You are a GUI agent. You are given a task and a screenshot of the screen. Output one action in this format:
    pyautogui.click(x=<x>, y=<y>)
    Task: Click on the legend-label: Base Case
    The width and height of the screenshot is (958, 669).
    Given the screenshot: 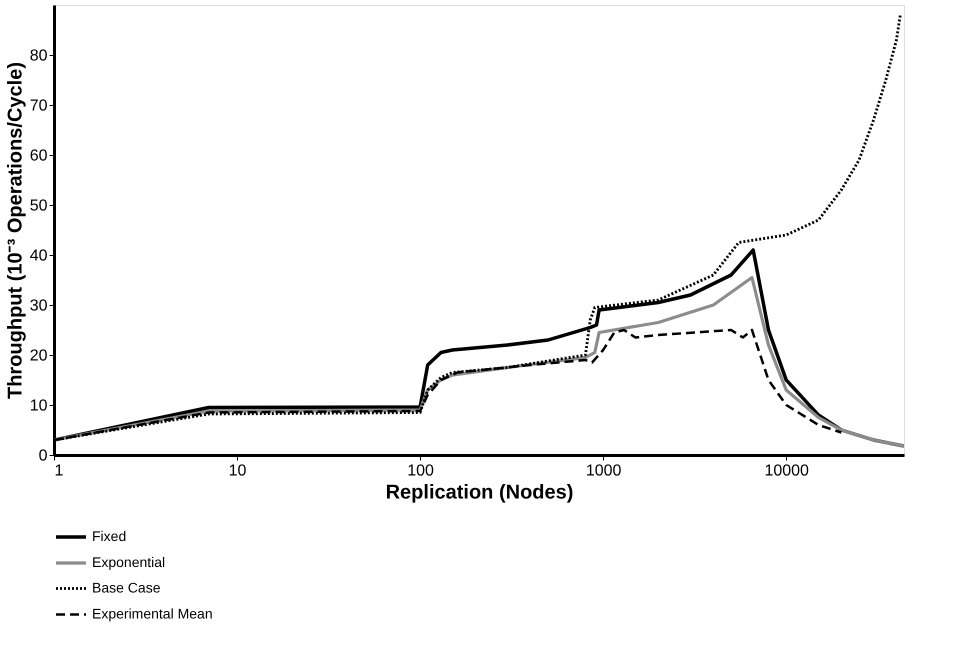 What is the action you would take?
    pyautogui.click(x=126, y=588)
    